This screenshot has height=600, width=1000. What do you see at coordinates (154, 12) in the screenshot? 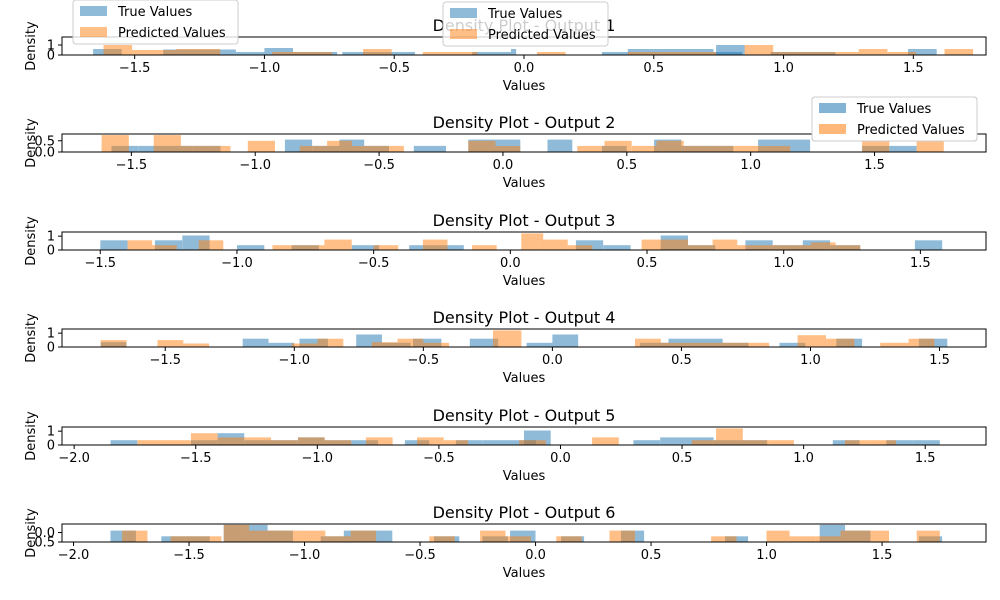
I see `legend-label: True Values` at bounding box center [154, 12].